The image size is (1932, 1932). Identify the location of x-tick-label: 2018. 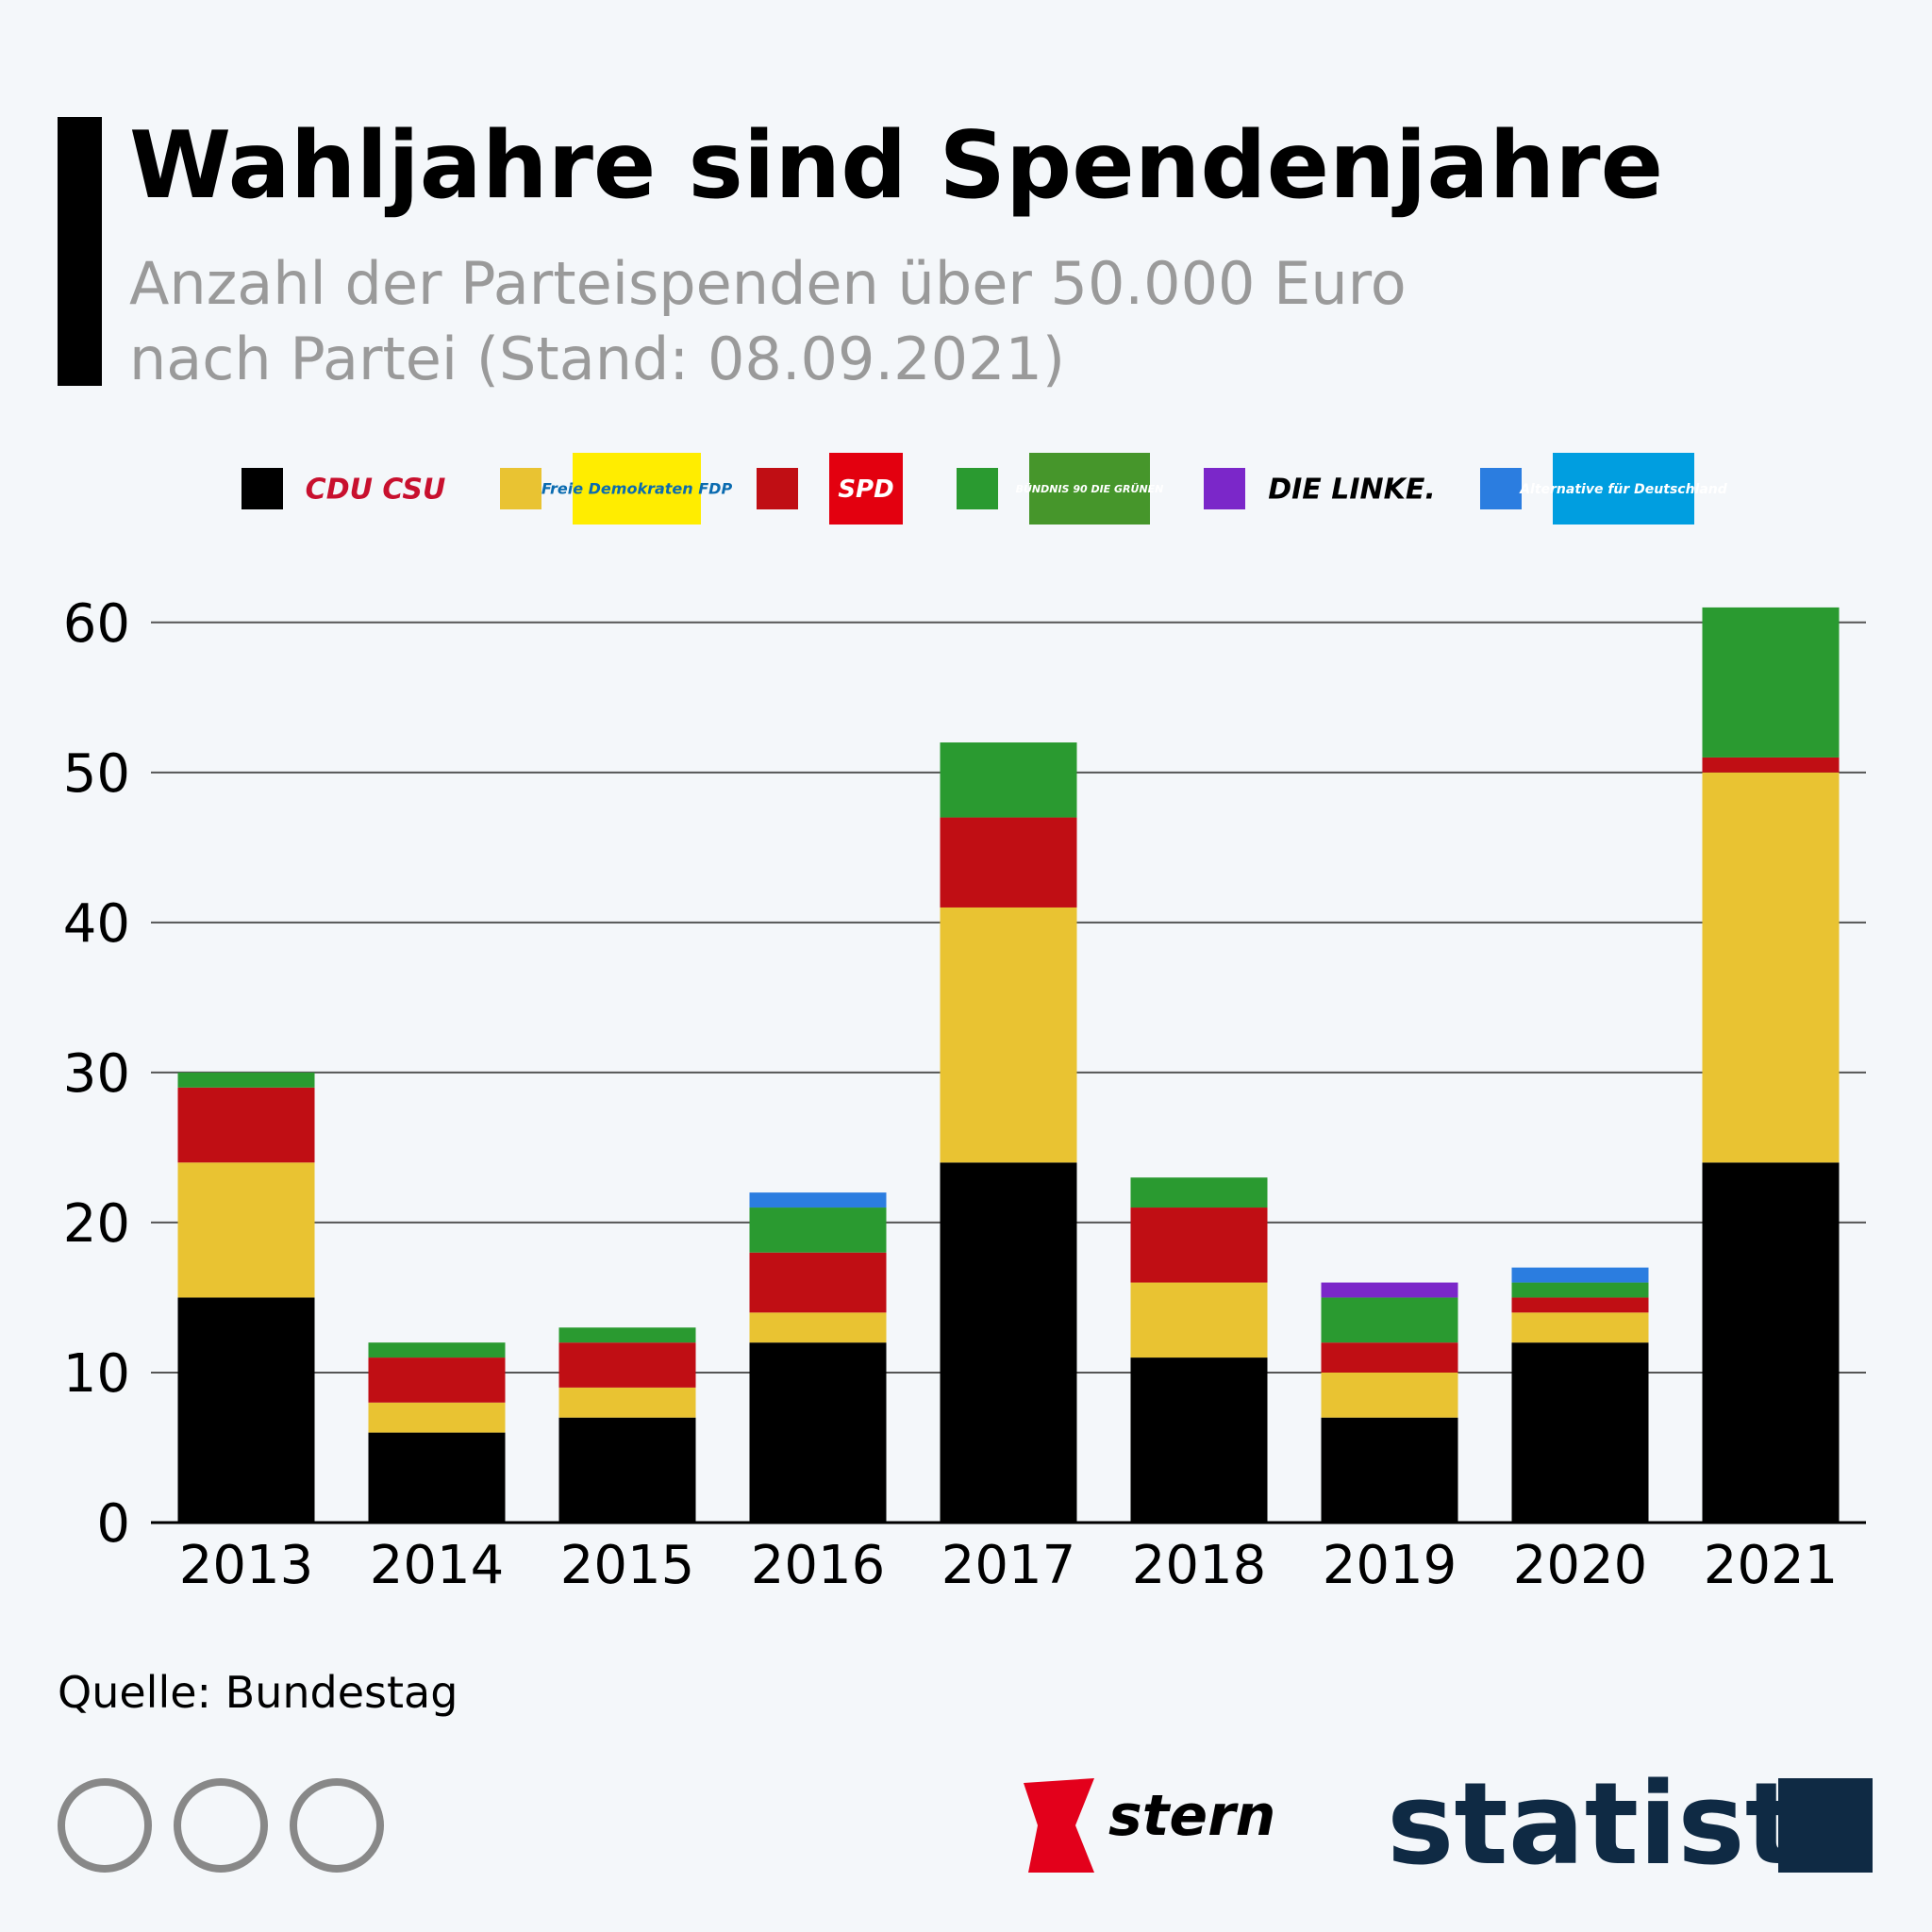
(1199, 1566).